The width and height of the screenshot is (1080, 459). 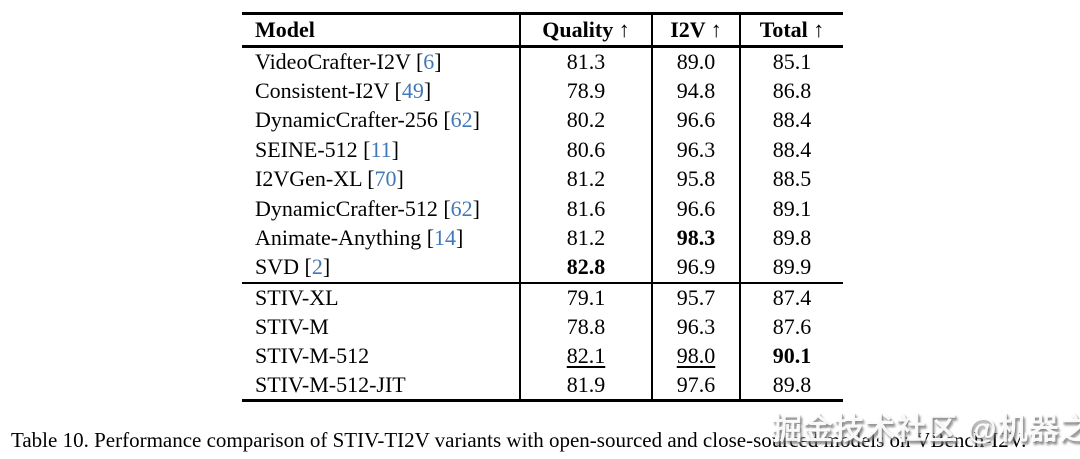 I want to click on total-cell: 90.1, so click(x=791, y=356).